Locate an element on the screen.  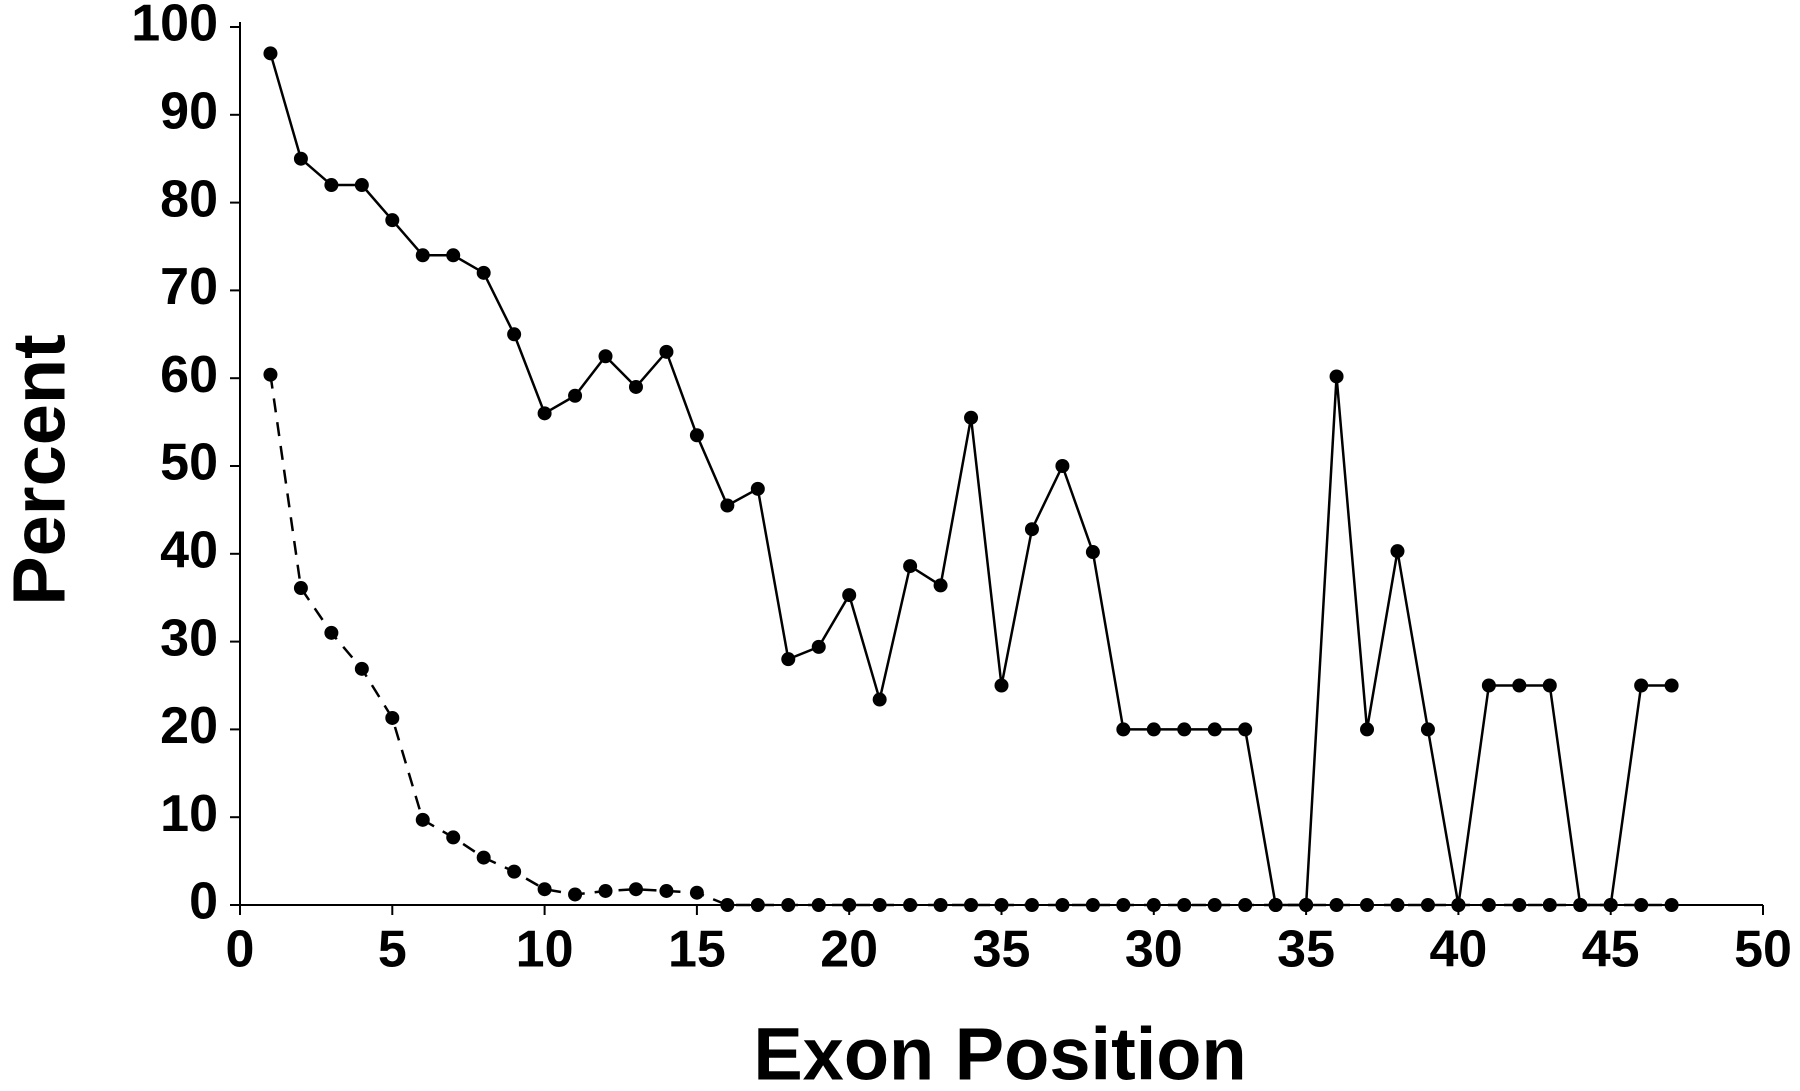
x-tick-label: 20 is located at coordinates (849, 950).